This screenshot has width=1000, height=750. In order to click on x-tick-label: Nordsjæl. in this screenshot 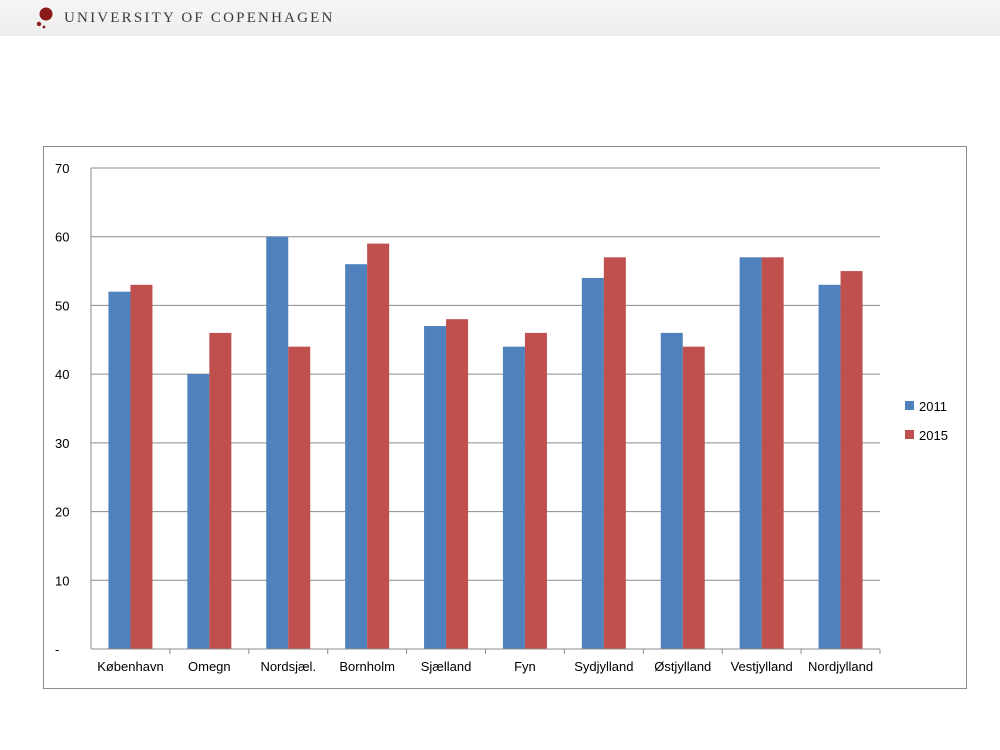, I will do `click(288, 666)`.